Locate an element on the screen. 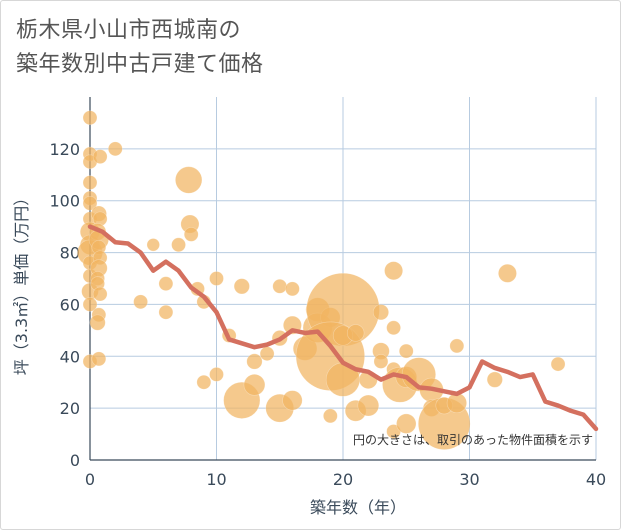 The image size is (621, 530). chart-title-line-2: 築年数別中古戸建て価格 is located at coordinates (140, 64).